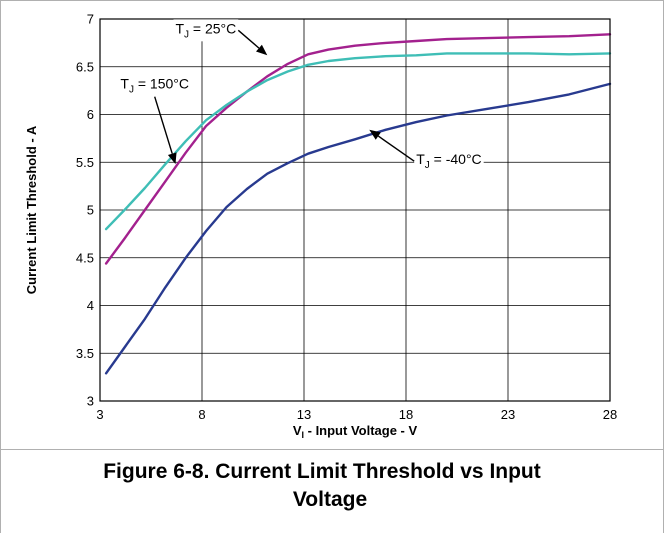 This screenshot has width=664, height=533. I want to click on y-tick-label-6: 6, so click(90, 114).